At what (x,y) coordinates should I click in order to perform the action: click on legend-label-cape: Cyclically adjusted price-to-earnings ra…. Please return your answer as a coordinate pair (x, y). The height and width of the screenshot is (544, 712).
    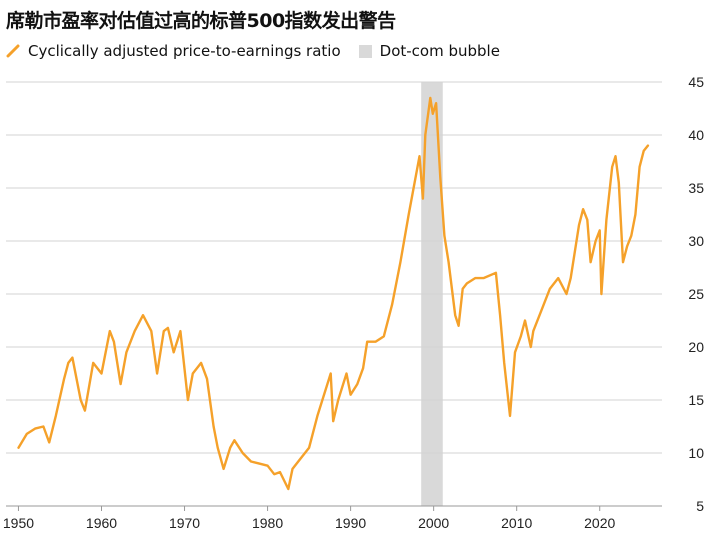
    Looking at the image, I should click on (184, 51).